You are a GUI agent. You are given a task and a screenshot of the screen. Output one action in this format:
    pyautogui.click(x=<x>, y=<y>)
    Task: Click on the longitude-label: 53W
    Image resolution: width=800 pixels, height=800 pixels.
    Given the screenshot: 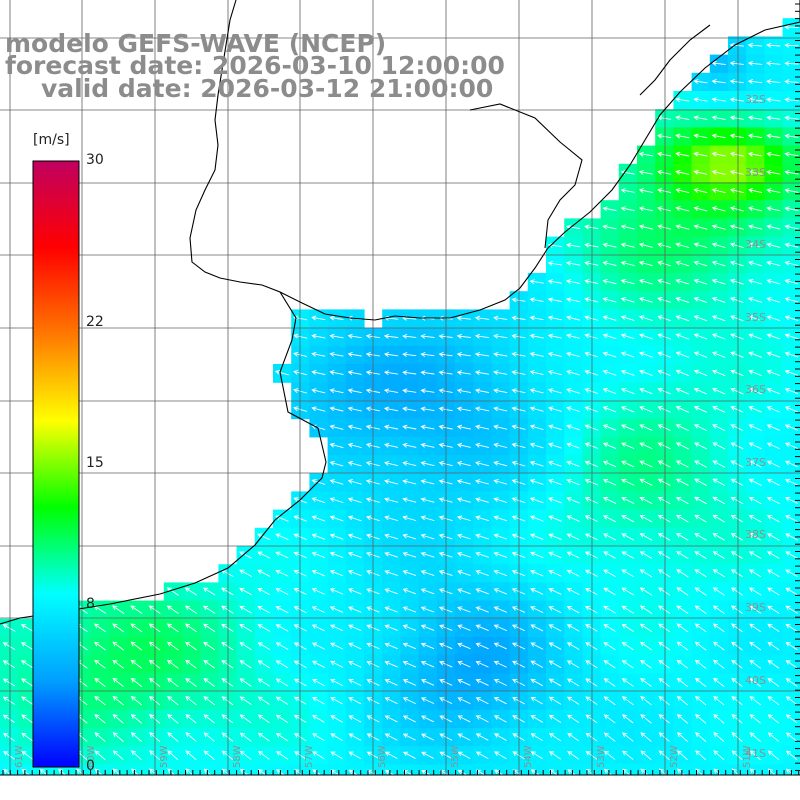 What is the action you would take?
    pyautogui.click(x=601, y=756)
    